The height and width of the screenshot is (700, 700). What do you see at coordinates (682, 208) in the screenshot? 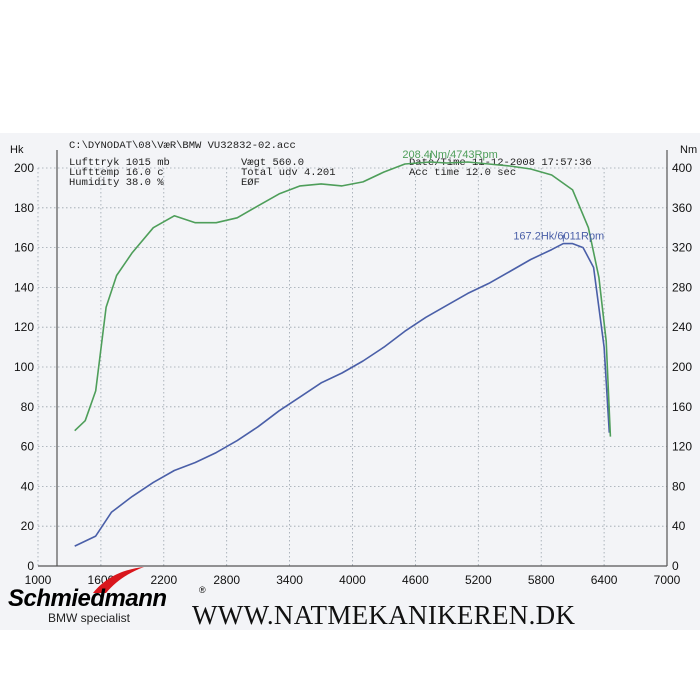
I see `right-tick-label: 360` at bounding box center [682, 208].